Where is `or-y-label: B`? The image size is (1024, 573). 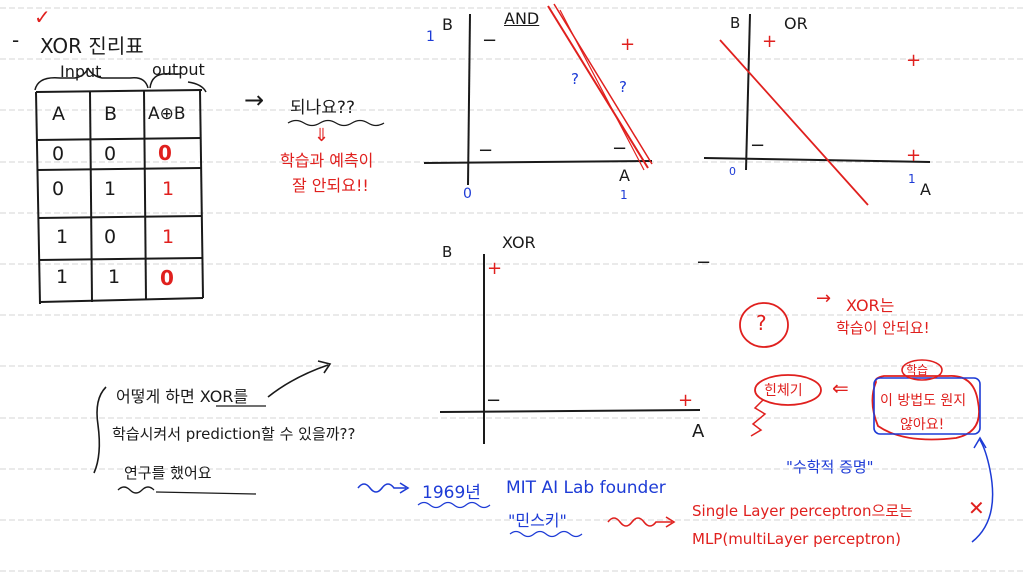
or-y-label: B is located at coordinates (735, 23).